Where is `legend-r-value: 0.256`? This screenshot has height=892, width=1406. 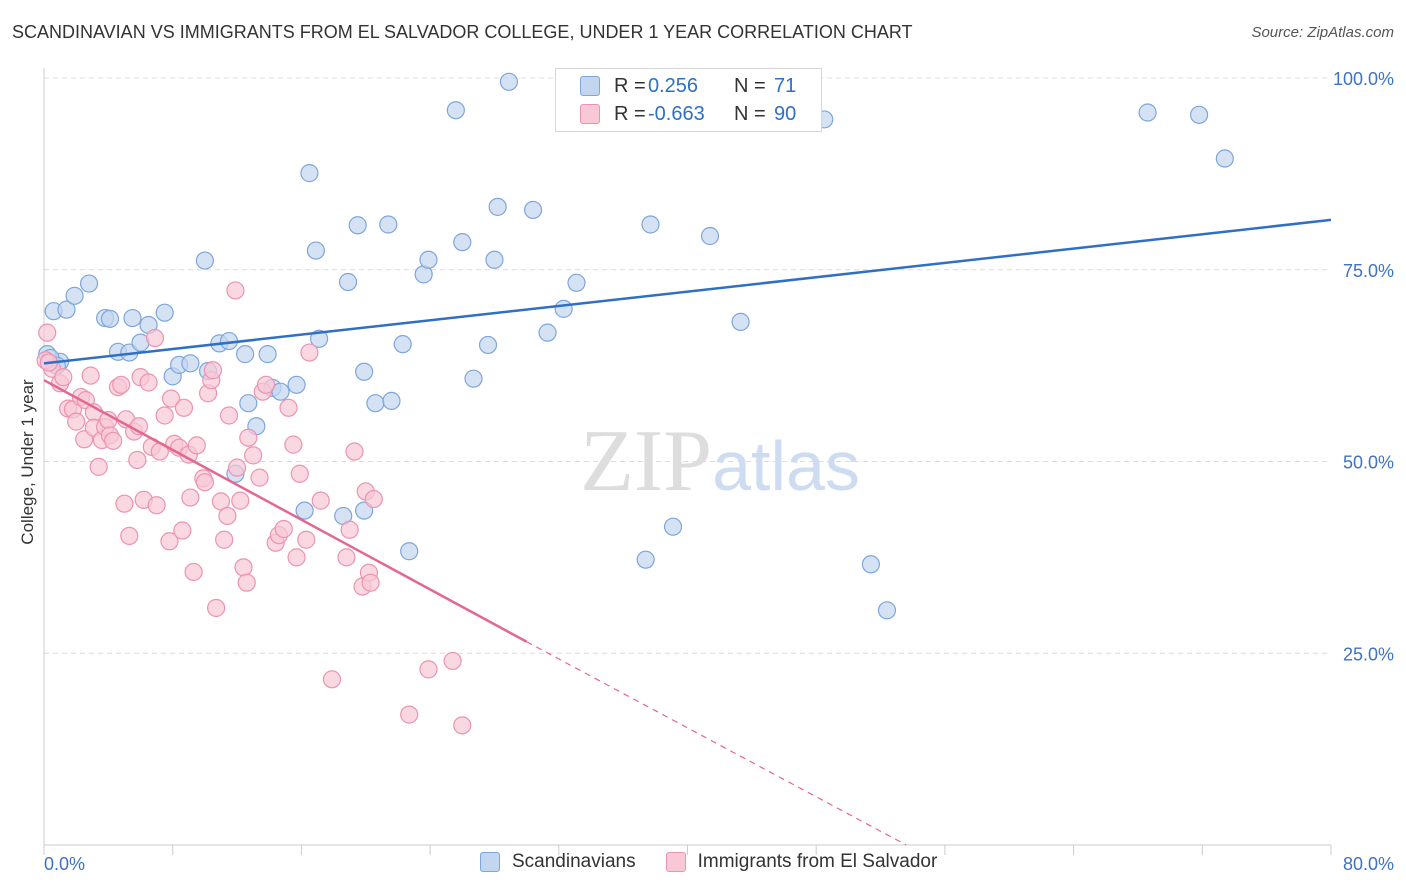
legend-r-value: 0.256 is located at coordinates (673, 85).